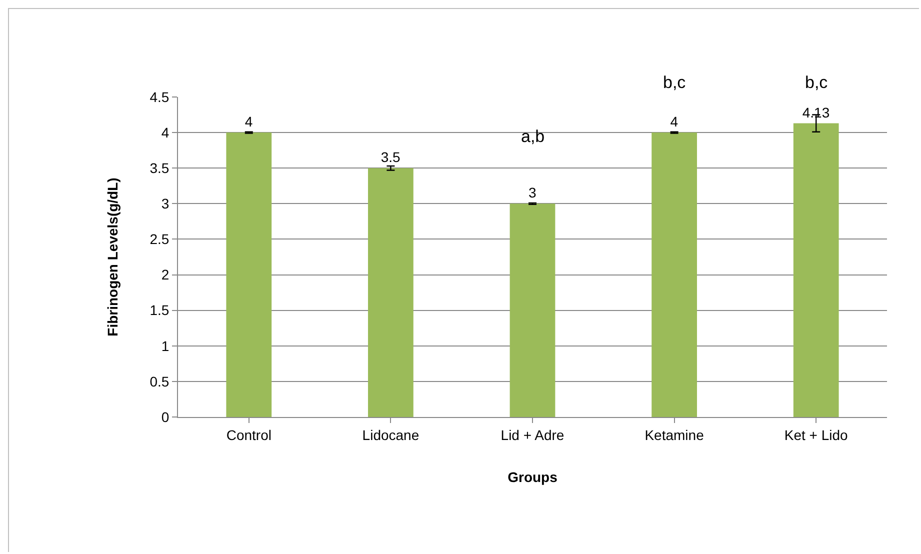 The image size is (921, 554). Describe the element at coordinates (165, 204) in the screenshot. I see `y-tick-label: 3` at that location.